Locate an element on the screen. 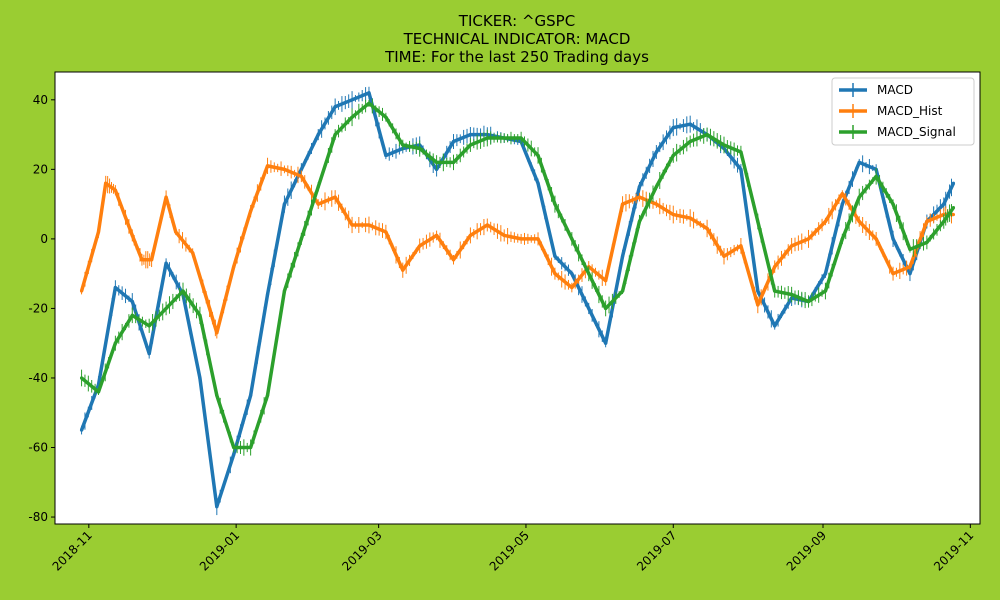 This screenshot has height=600, width=1000. y-tick-label: 0 is located at coordinates (44, 239).